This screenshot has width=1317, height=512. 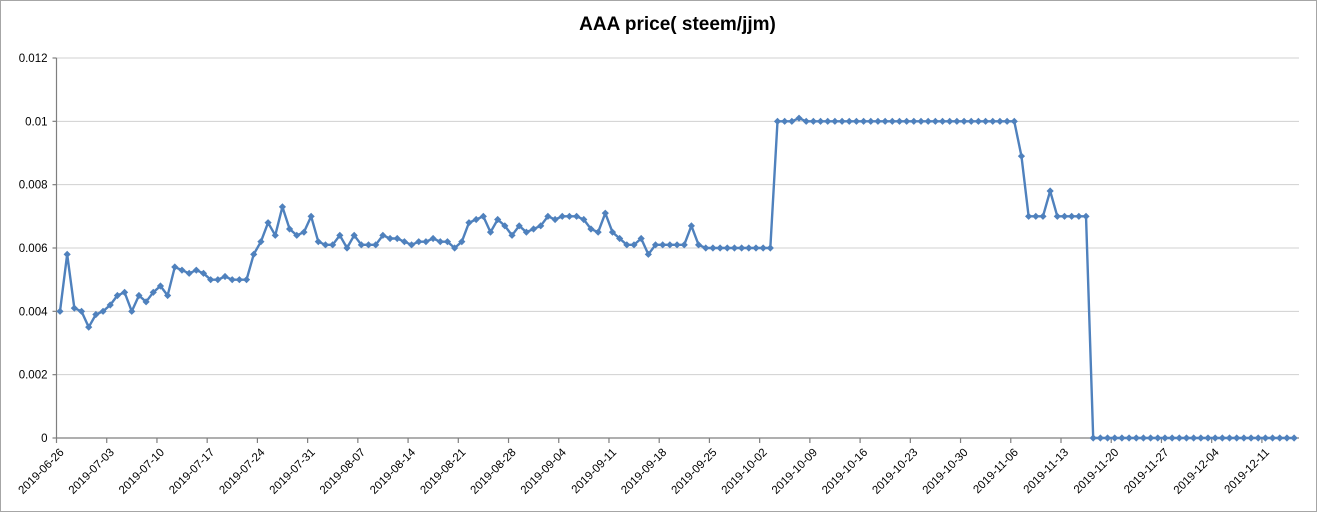 I want to click on x-tick-label: 2019-09-25, so click(x=694, y=472).